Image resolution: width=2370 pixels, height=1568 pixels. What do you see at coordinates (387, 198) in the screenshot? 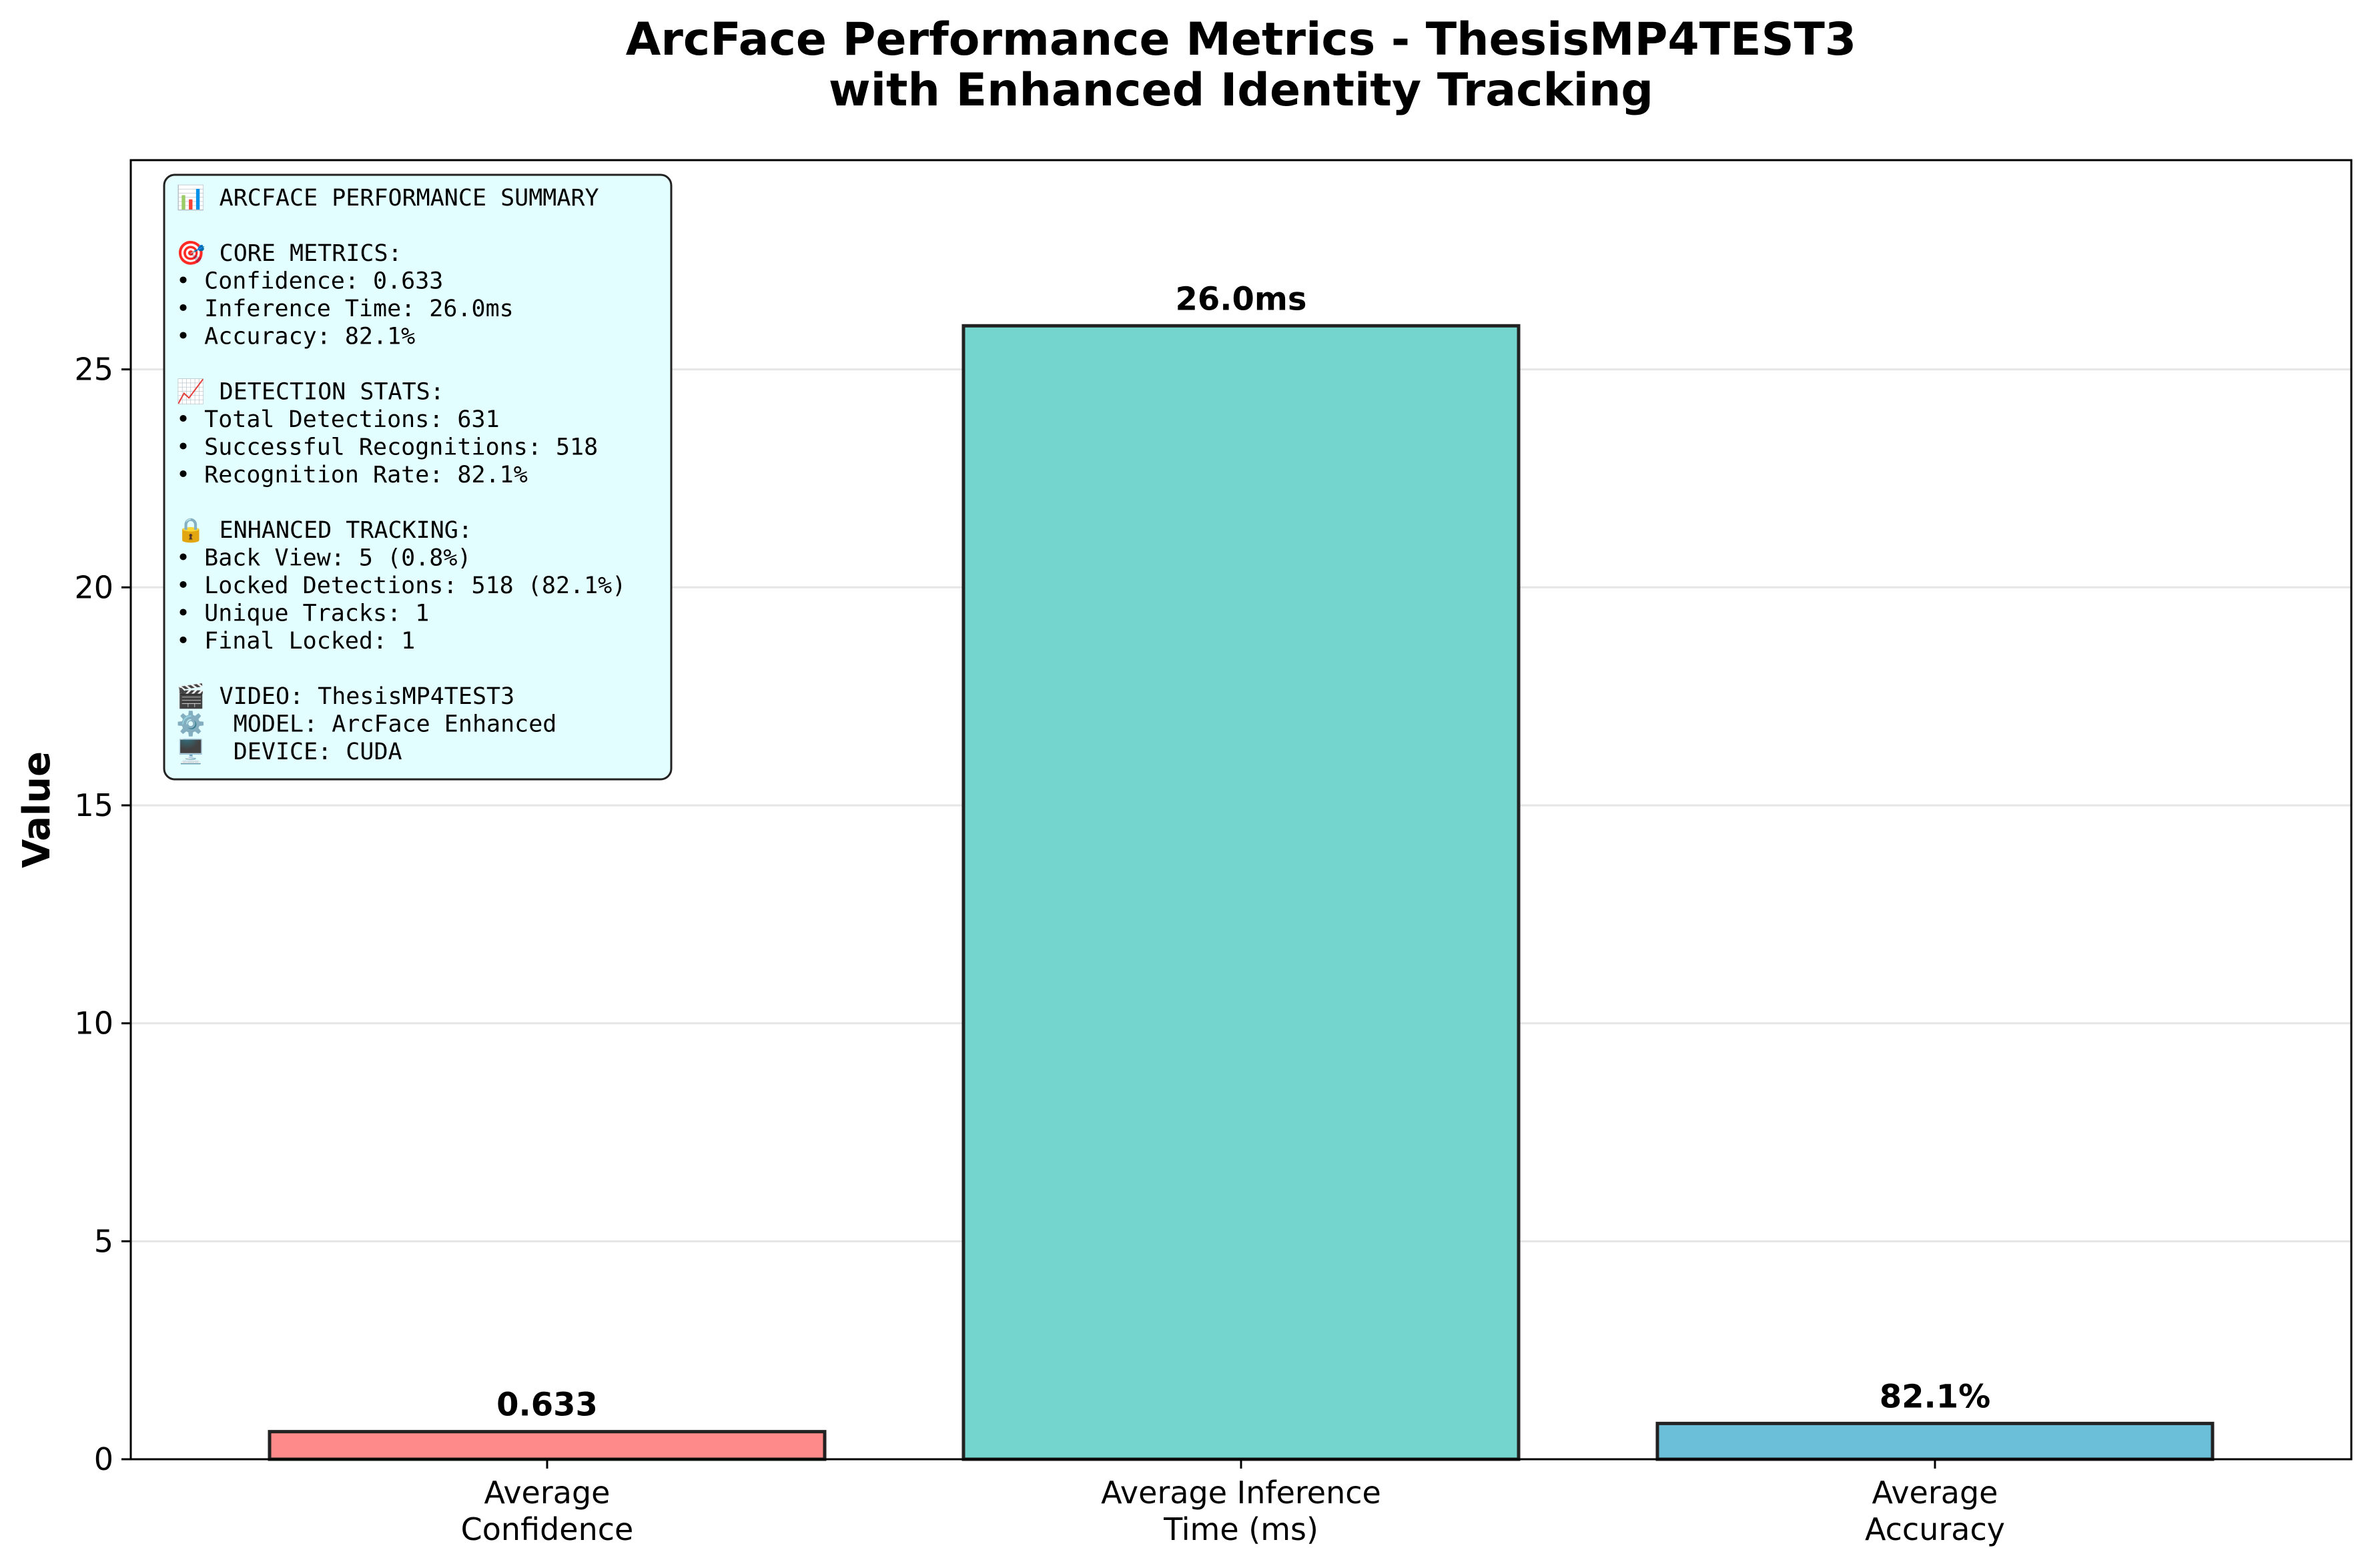
I see `summary-line: 📊 ARCFACE PERFORMANCE SUMMARY` at bounding box center [387, 198].